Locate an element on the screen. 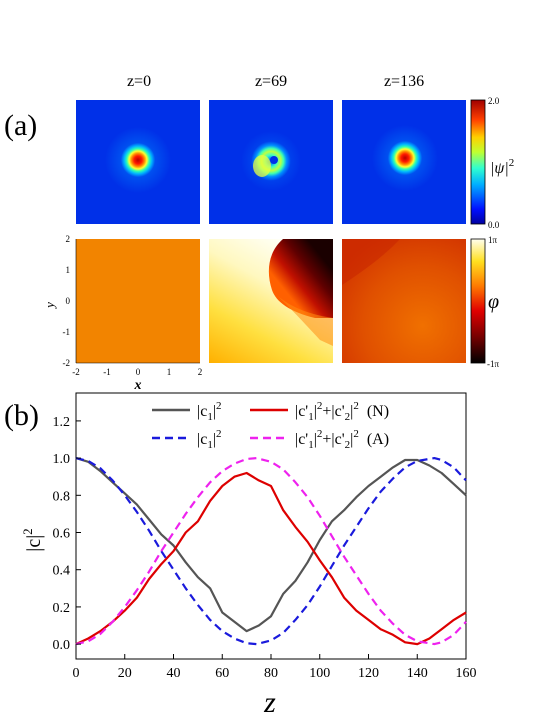 The width and height of the screenshot is (556, 719). panel-b-label: (b) is located at coordinates (21, 415).